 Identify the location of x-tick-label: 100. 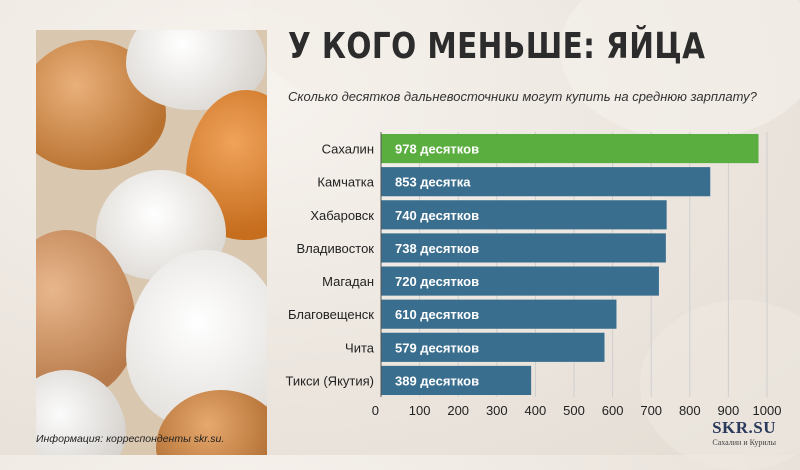
(420, 410).